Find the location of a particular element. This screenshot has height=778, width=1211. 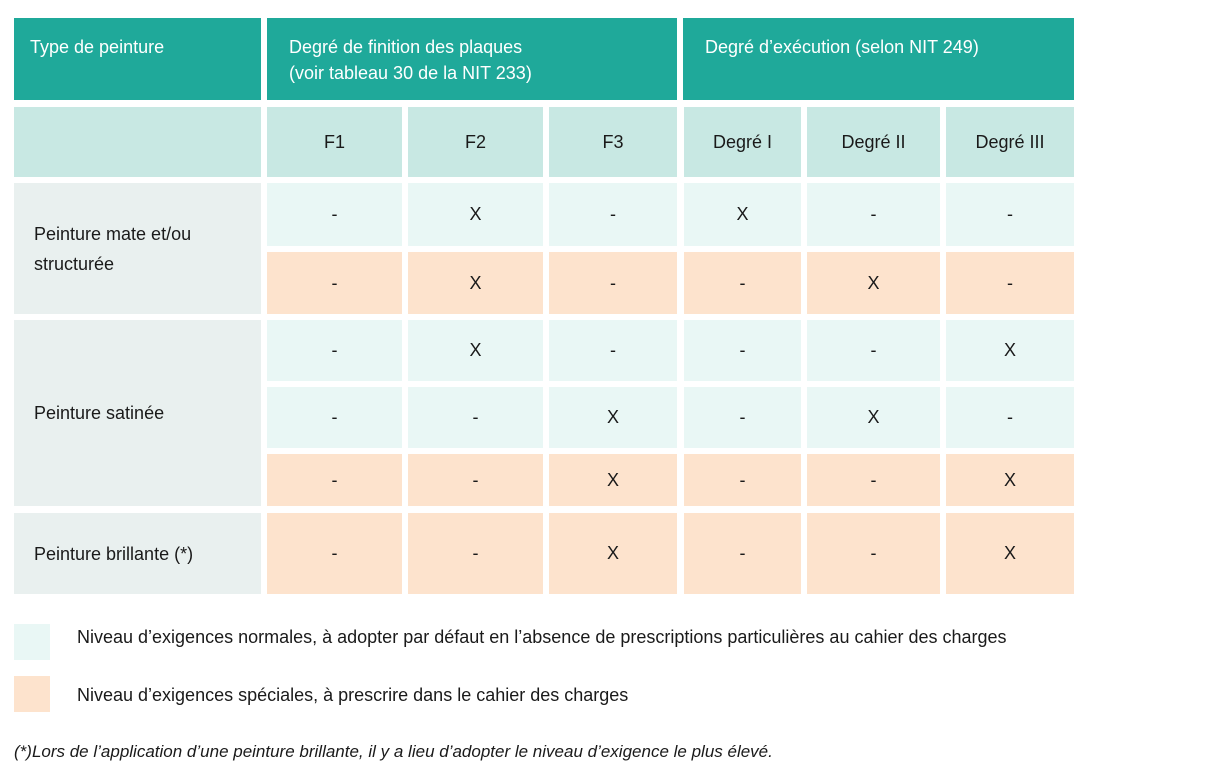

cell-r1-f2: X is located at coordinates (475, 214).